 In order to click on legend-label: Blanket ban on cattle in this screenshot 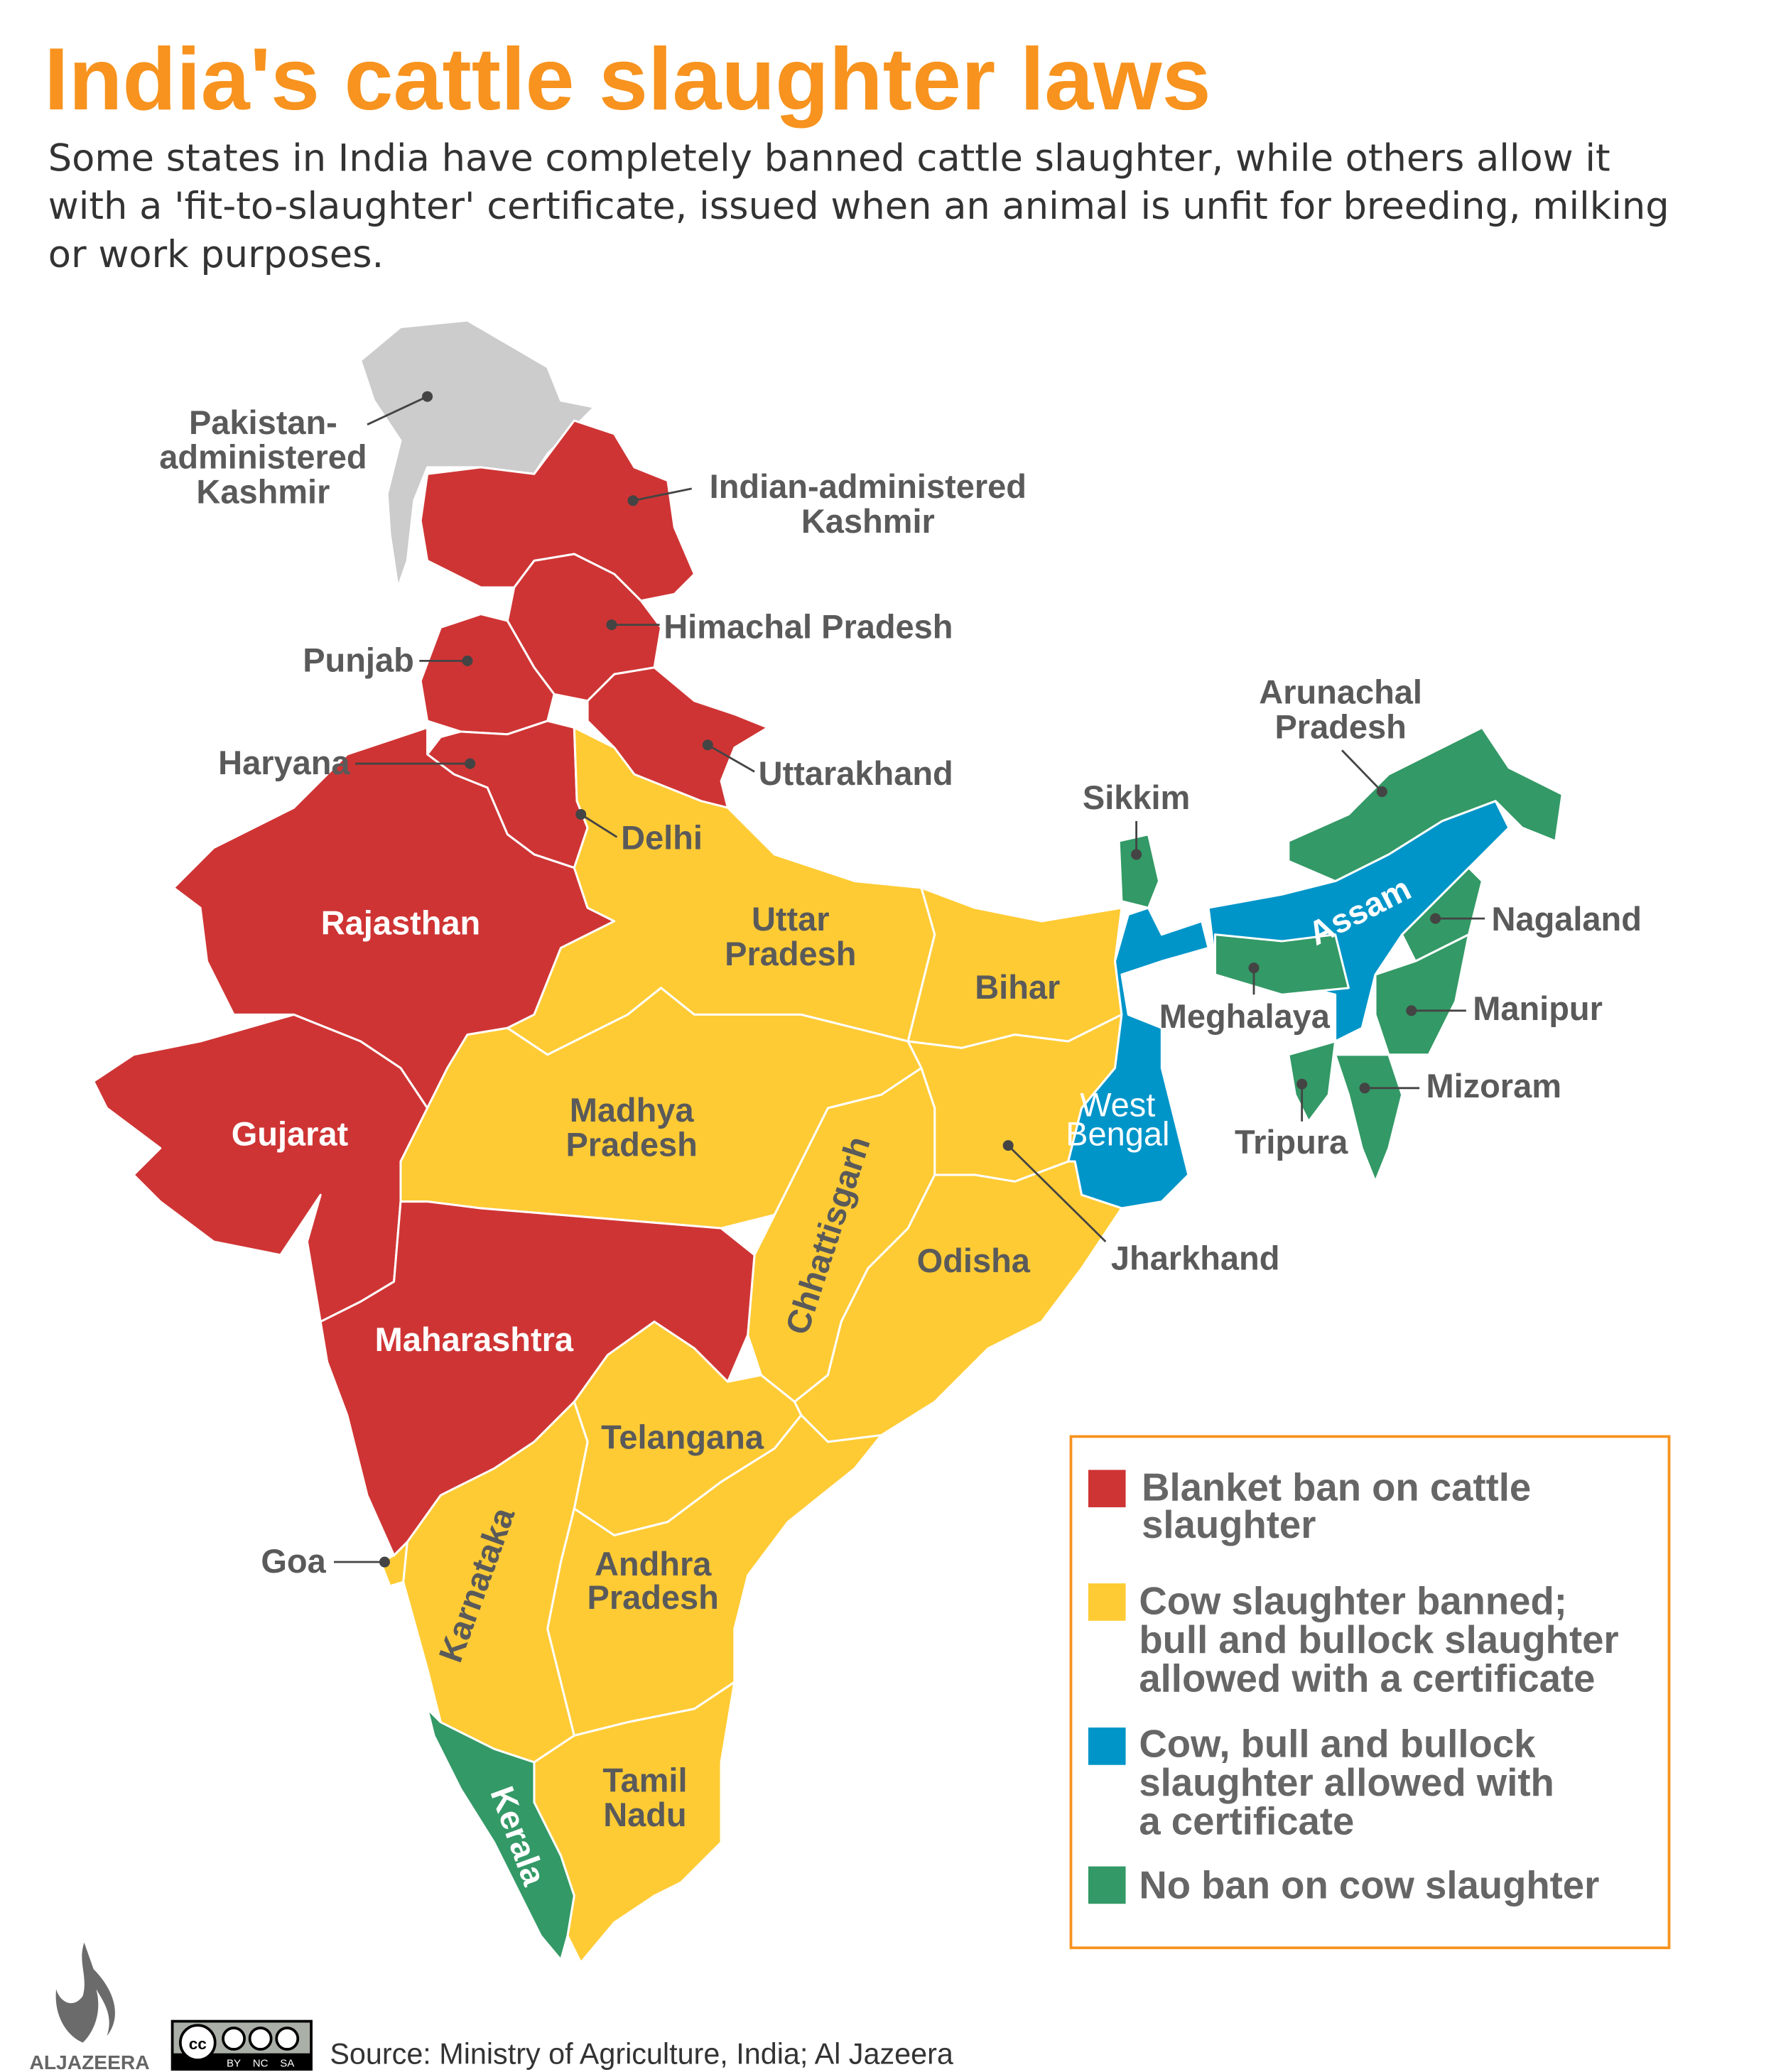, I will do `click(1336, 1487)`.